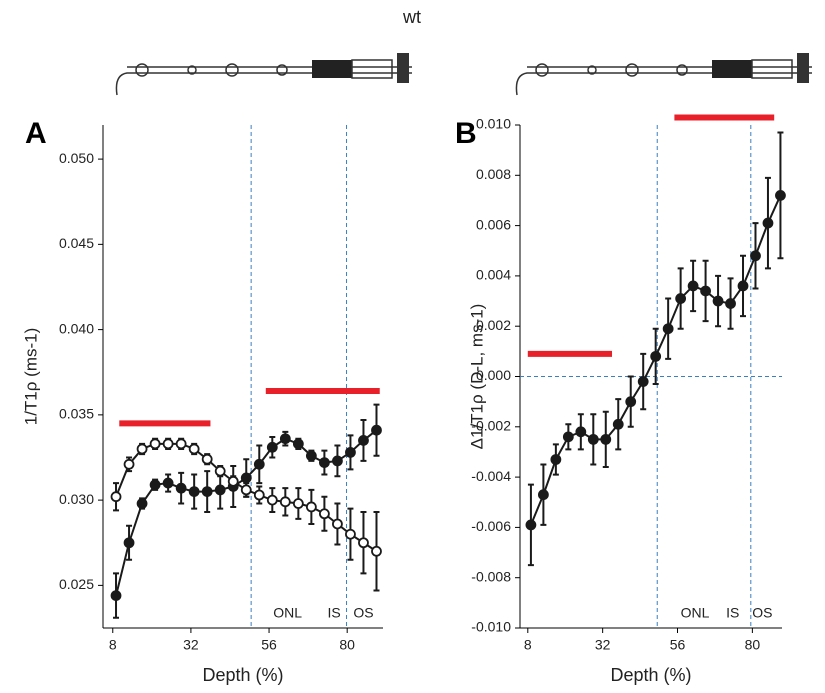  I want to click on y-tick-label: 0.040, so click(76, 328).